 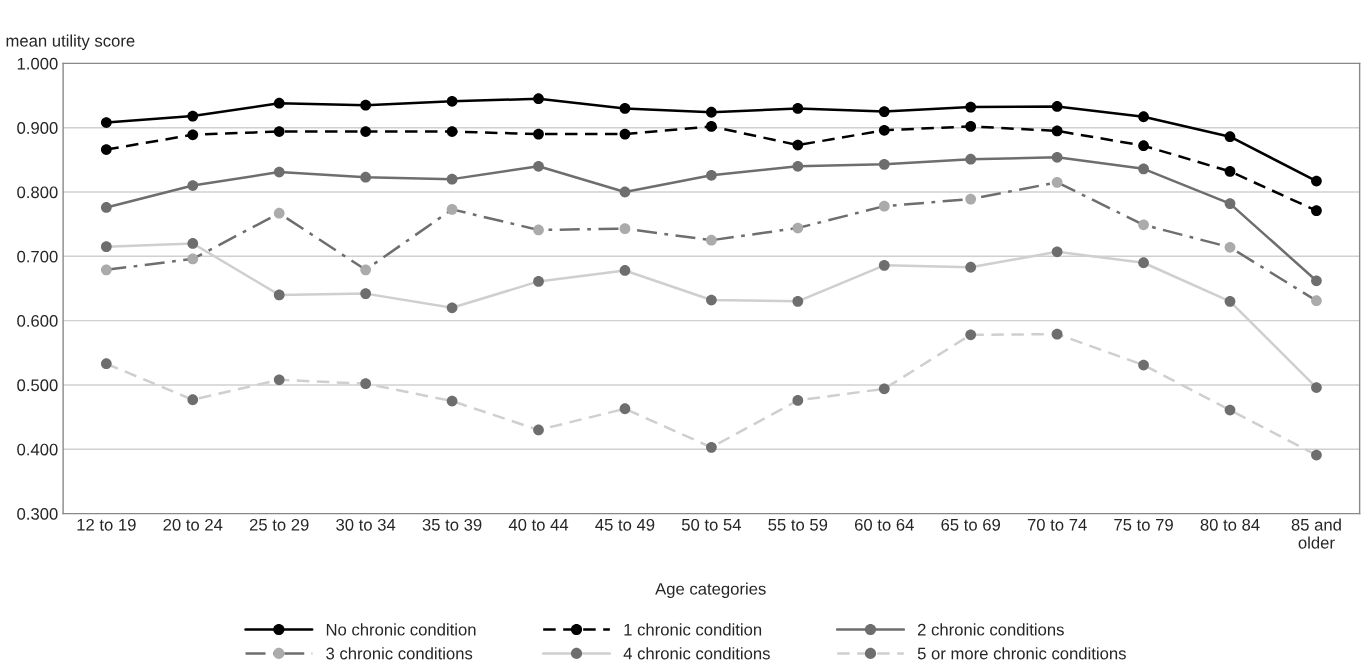 What do you see at coordinates (884, 524) in the screenshot?
I see `x-tick-label: 60 to 64` at bounding box center [884, 524].